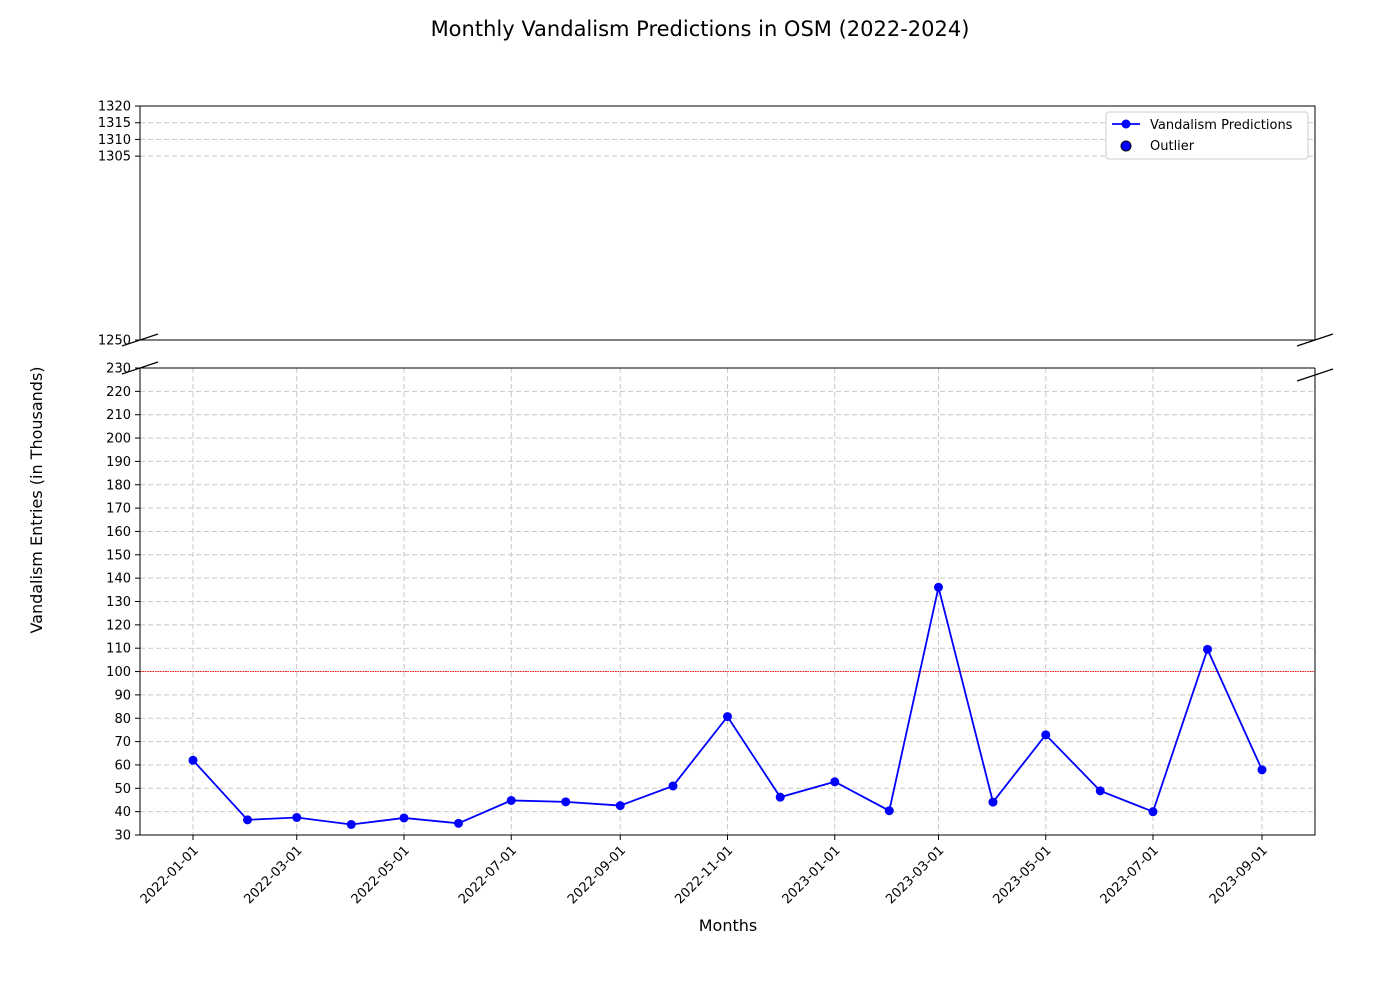 Image resolution: width=1400 pixels, height=1000 pixels. Describe the element at coordinates (114, 107) in the screenshot. I see `y-tick-label: 1320` at that location.